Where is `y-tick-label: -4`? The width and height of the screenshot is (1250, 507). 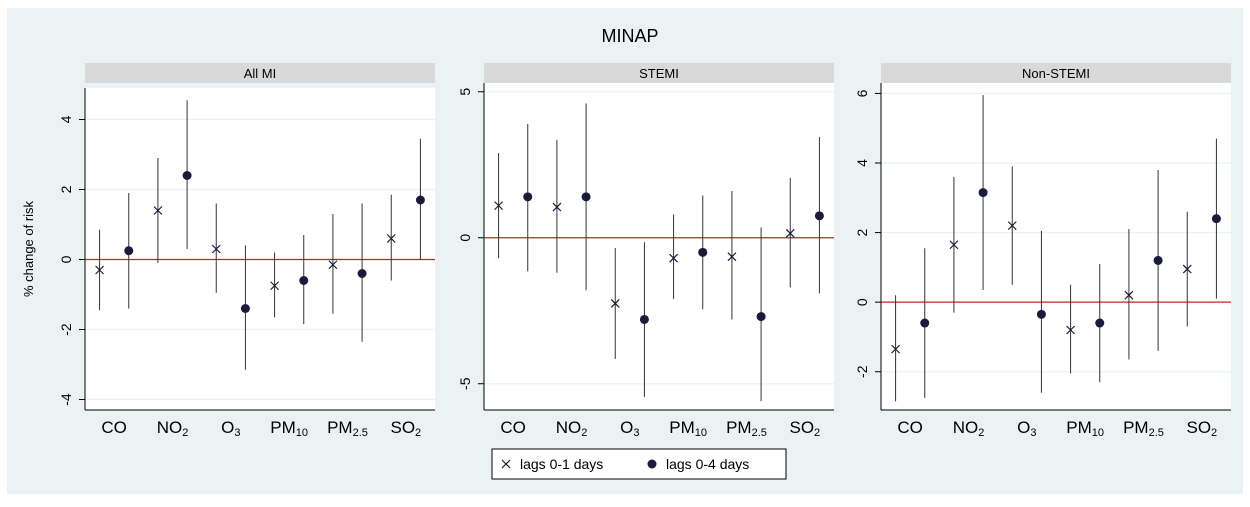 y-tick-label: -4 is located at coordinates (66, 399).